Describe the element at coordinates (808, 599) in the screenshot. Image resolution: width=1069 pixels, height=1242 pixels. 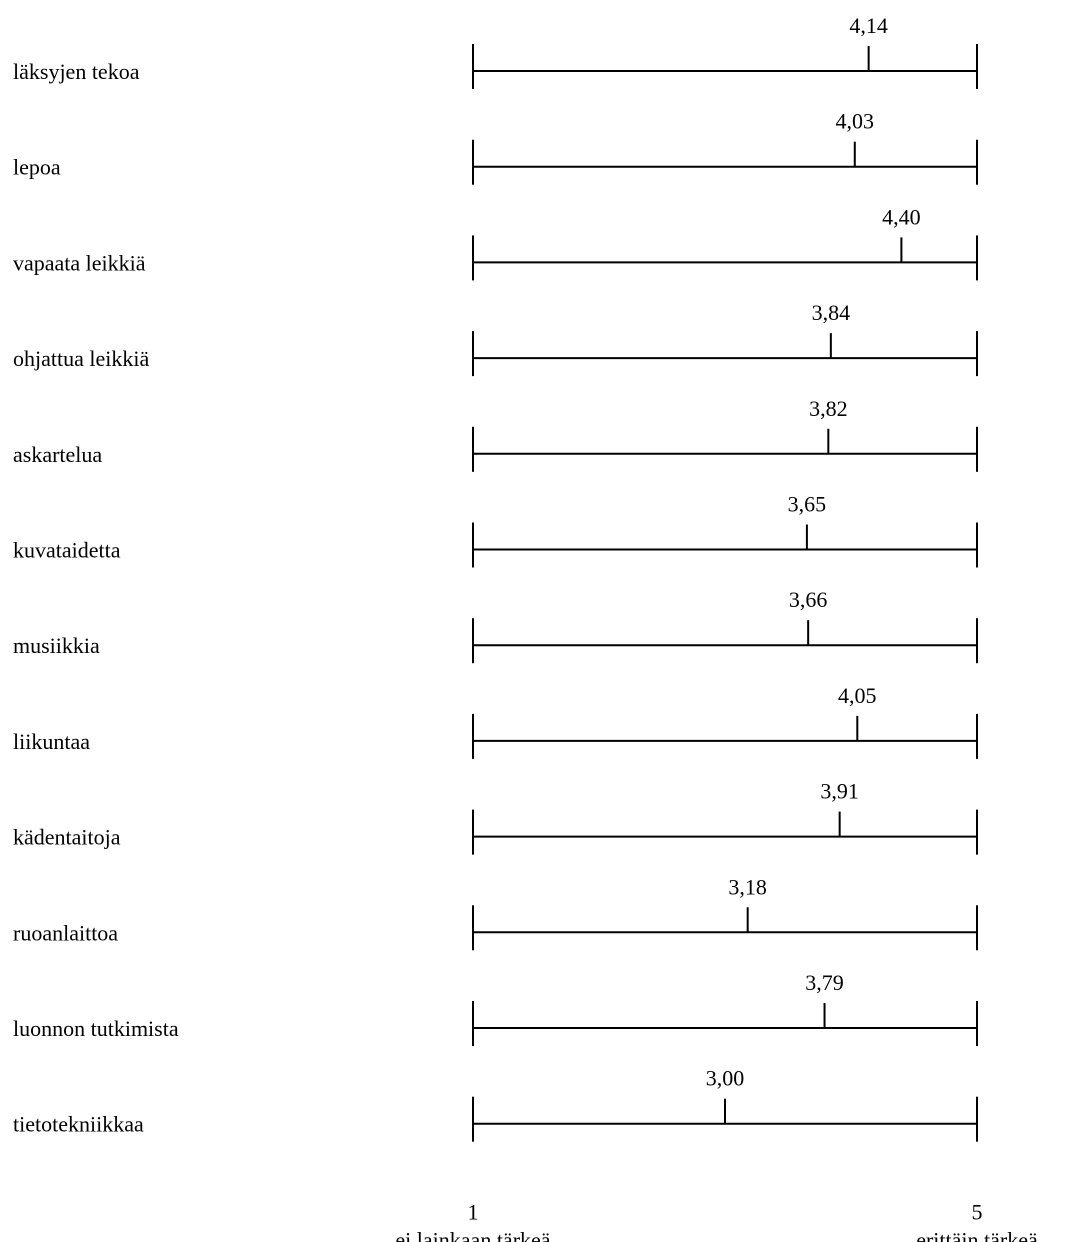
I see `data-label: 3,66` at that location.